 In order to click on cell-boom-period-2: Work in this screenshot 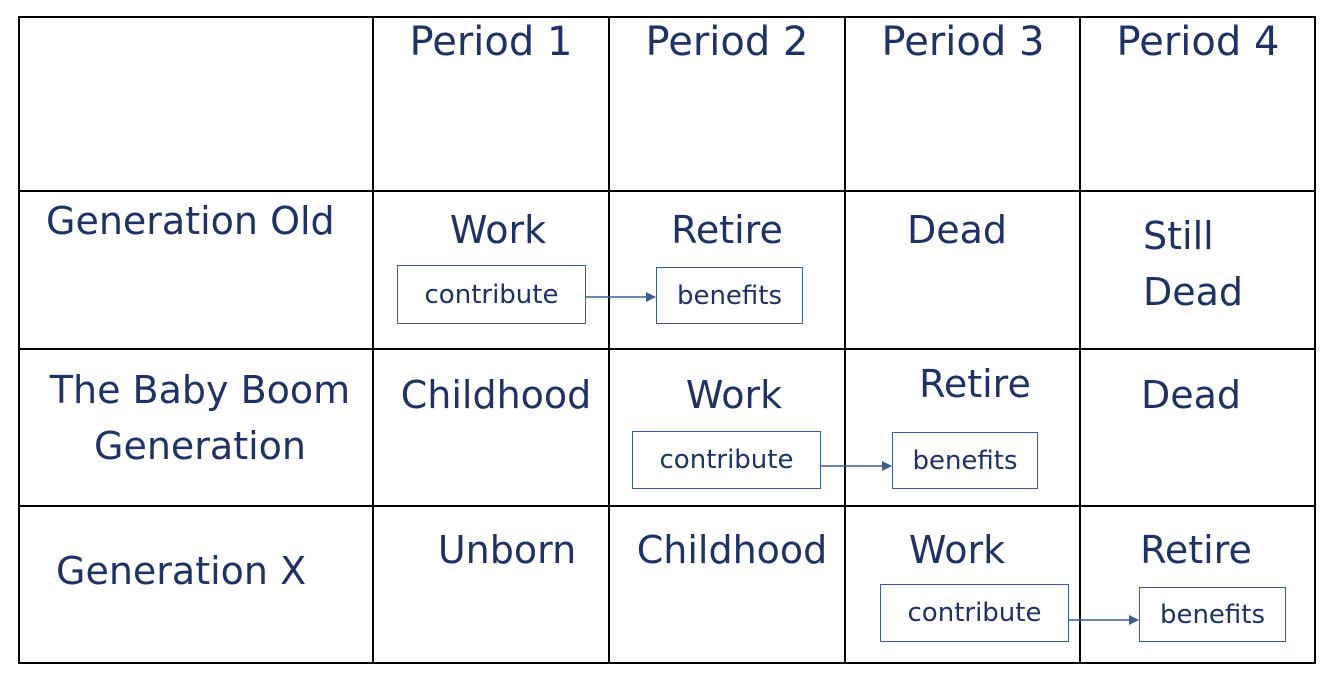, I will do `click(734, 395)`.